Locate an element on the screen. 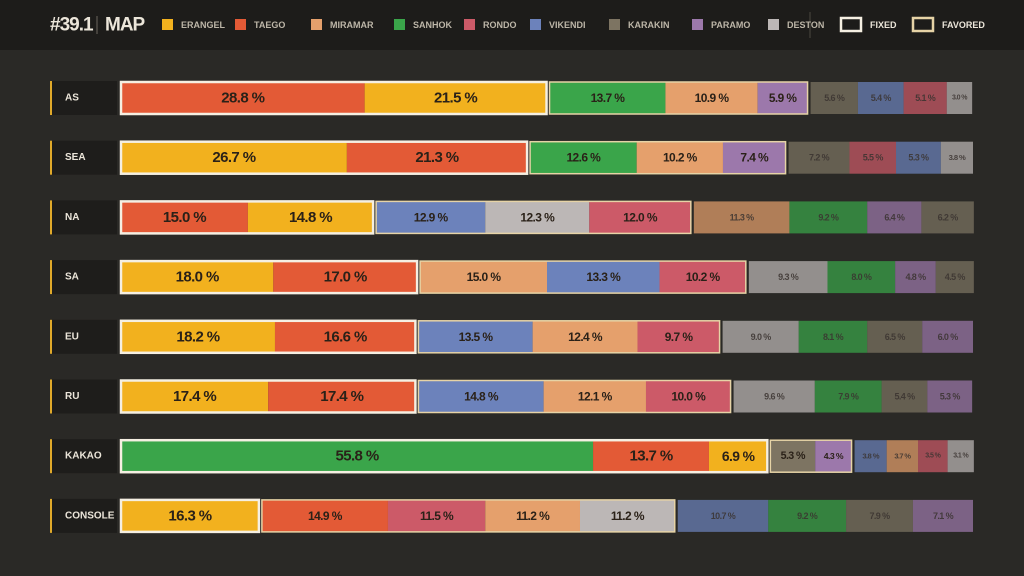  value-label: 5.5 % is located at coordinates (873, 158).